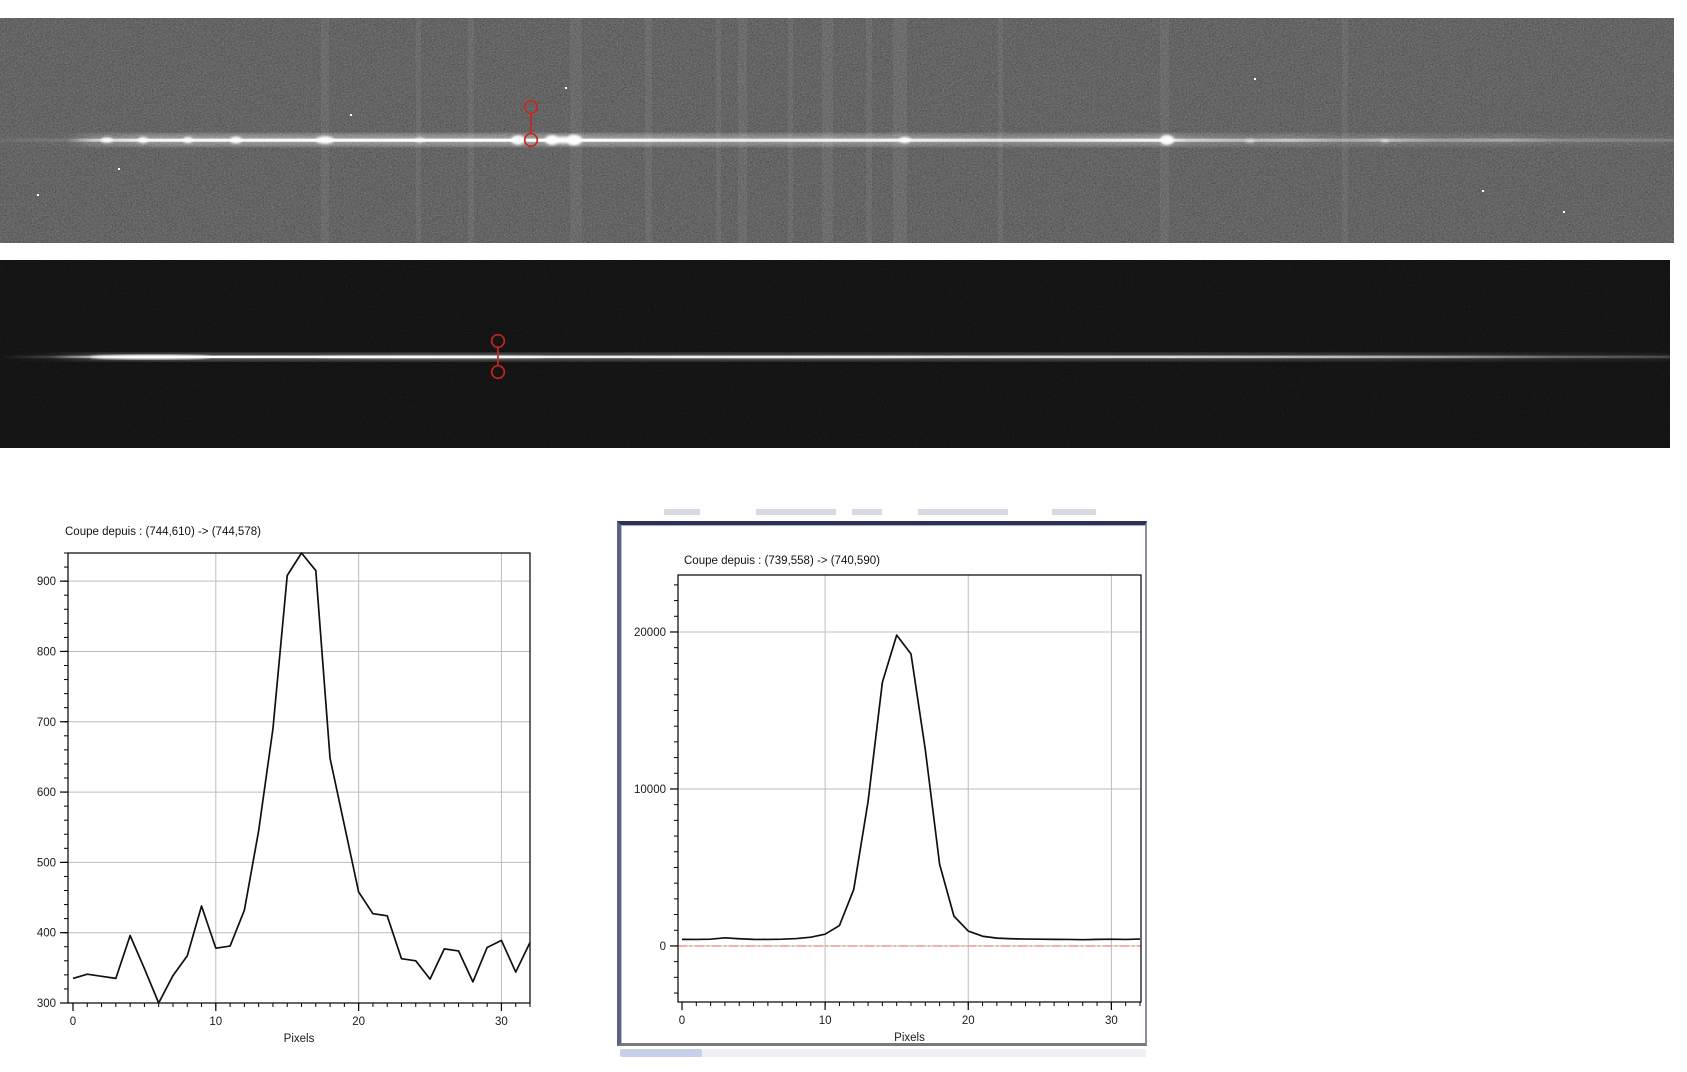 The height and width of the screenshot is (1072, 1687). What do you see at coordinates (46, 582) in the screenshot?
I see `y-tick-label: 900` at bounding box center [46, 582].